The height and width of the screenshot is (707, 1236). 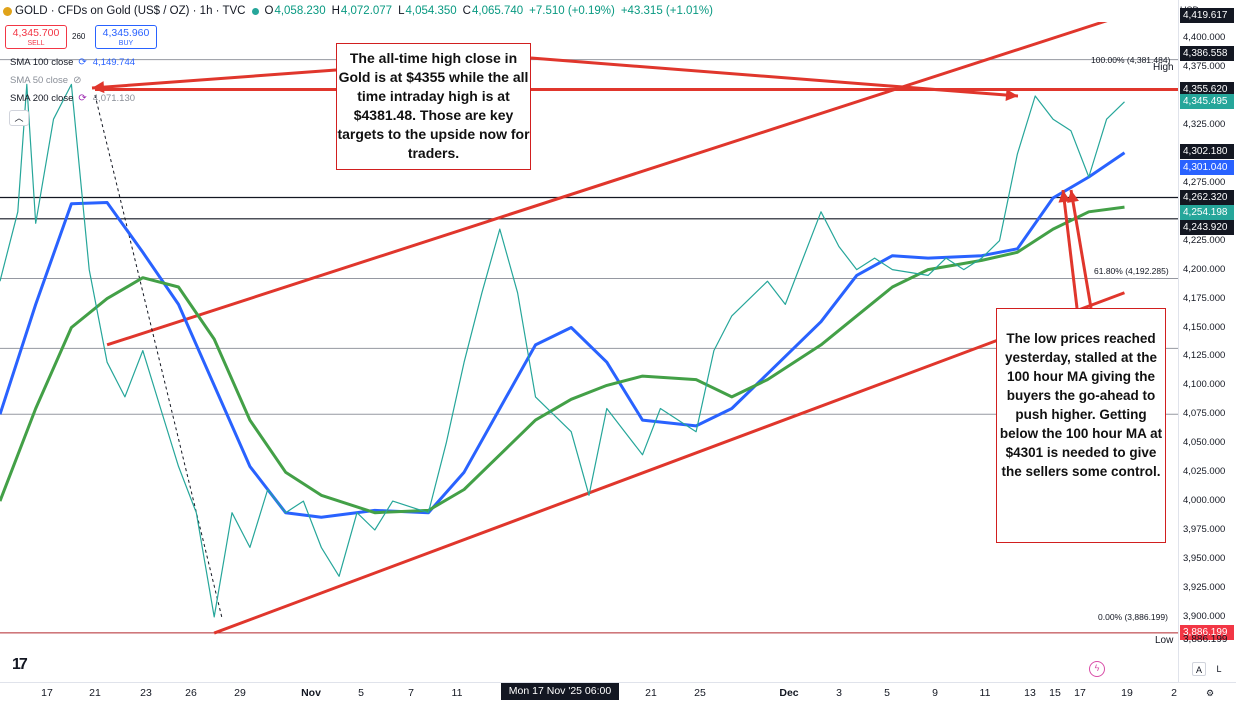 I want to click on crosshair-time-label: Mon 17 Nov '25 06:00, so click(x=560, y=691).